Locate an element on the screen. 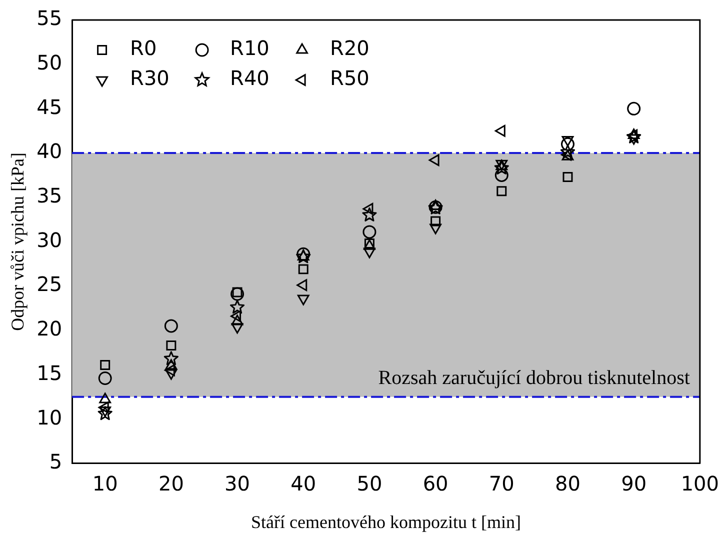  x-tick-label: 60 is located at coordinates (435, 484).